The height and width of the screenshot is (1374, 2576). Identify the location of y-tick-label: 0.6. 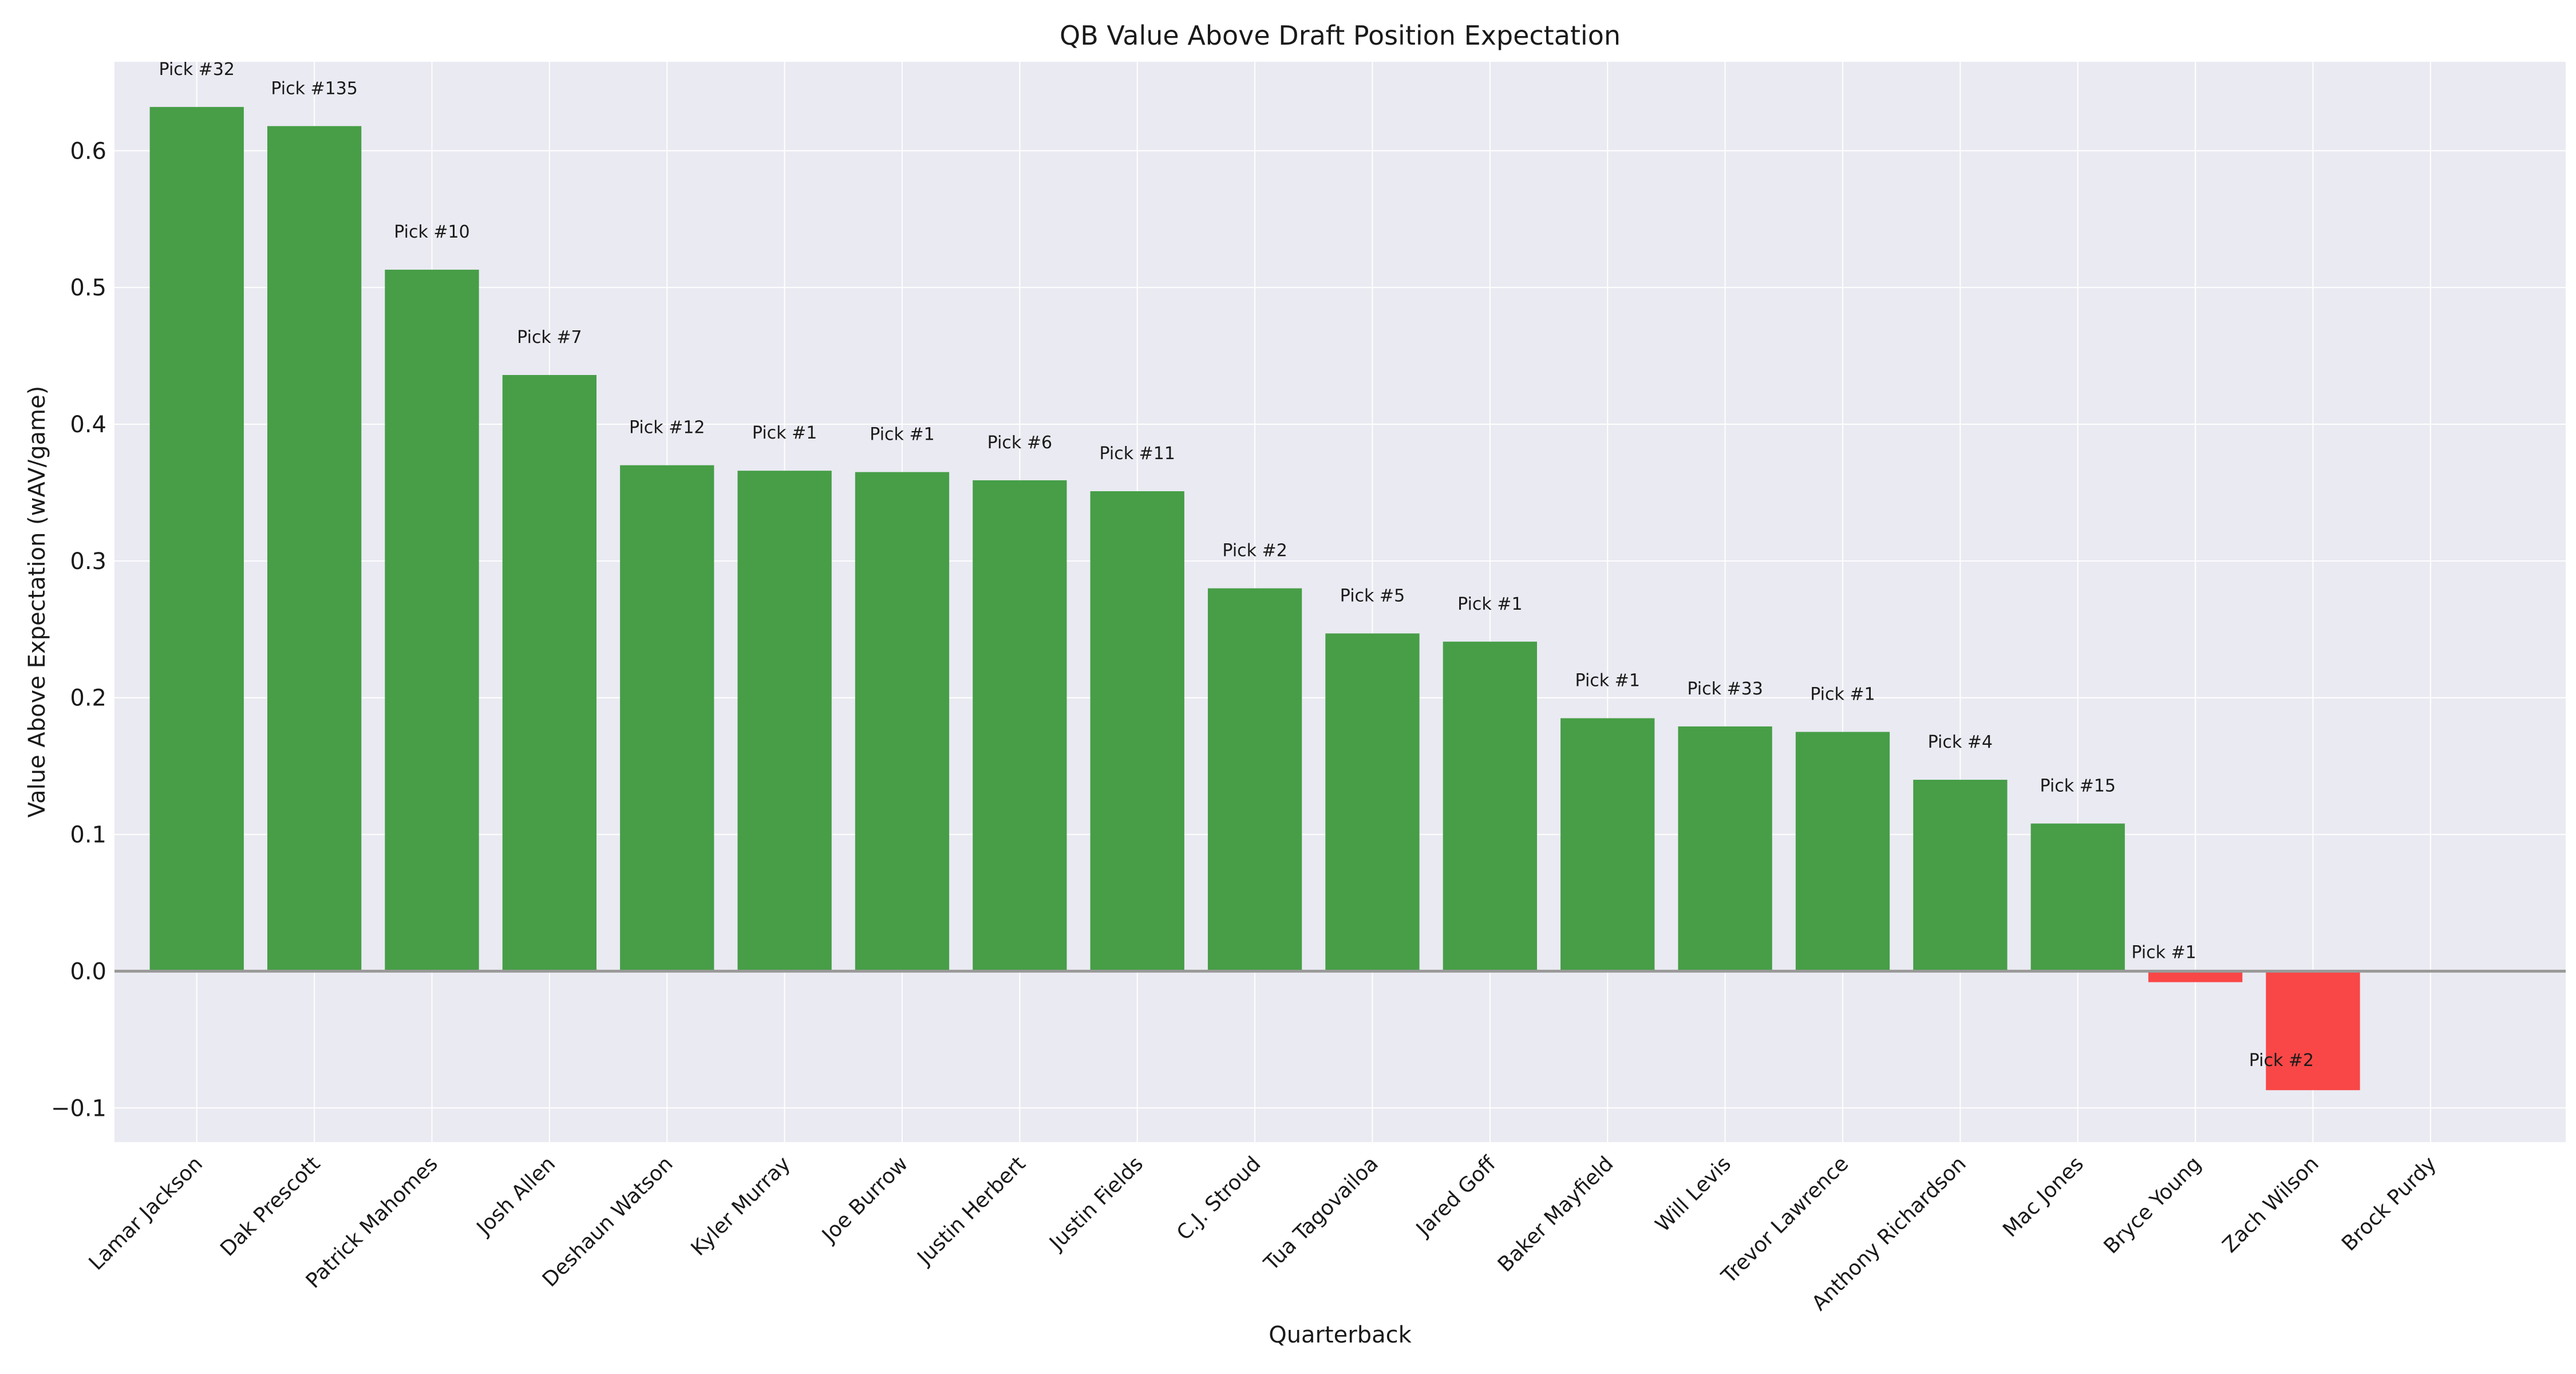
(88, 151).